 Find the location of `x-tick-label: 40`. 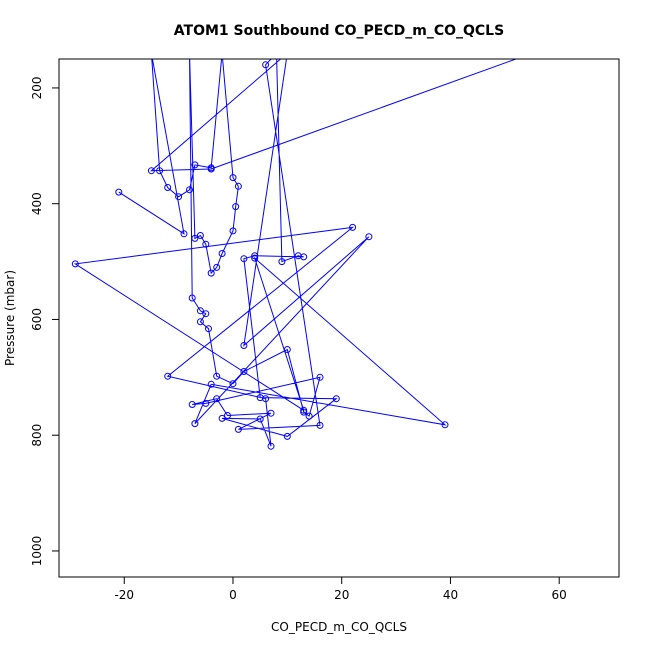

x-tick-label: 40 is located at coordinates (450, 595).